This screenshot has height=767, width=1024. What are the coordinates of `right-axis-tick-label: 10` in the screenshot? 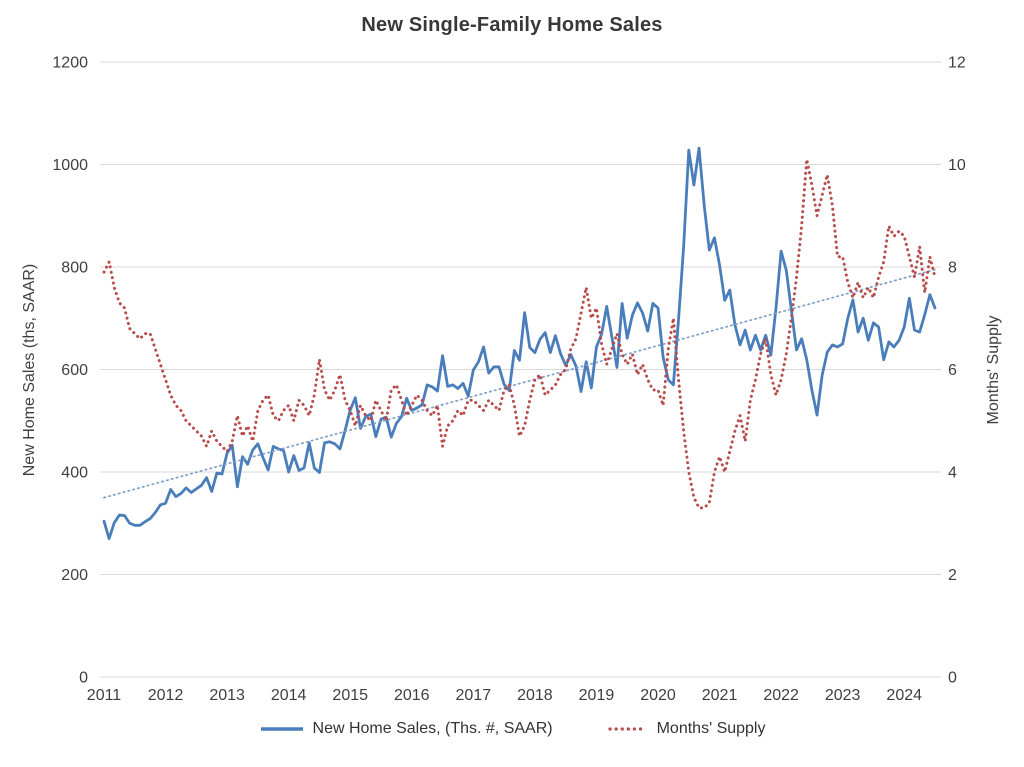 It's located at (957, 165).